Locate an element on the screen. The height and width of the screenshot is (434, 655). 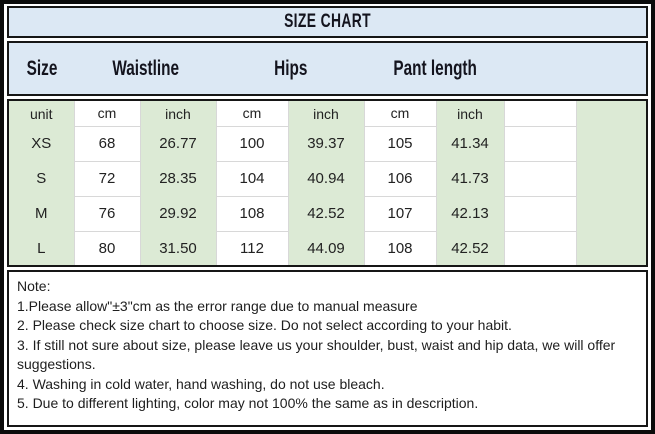
hips-cm-cell: 104 is located at coordinates (252, 178).